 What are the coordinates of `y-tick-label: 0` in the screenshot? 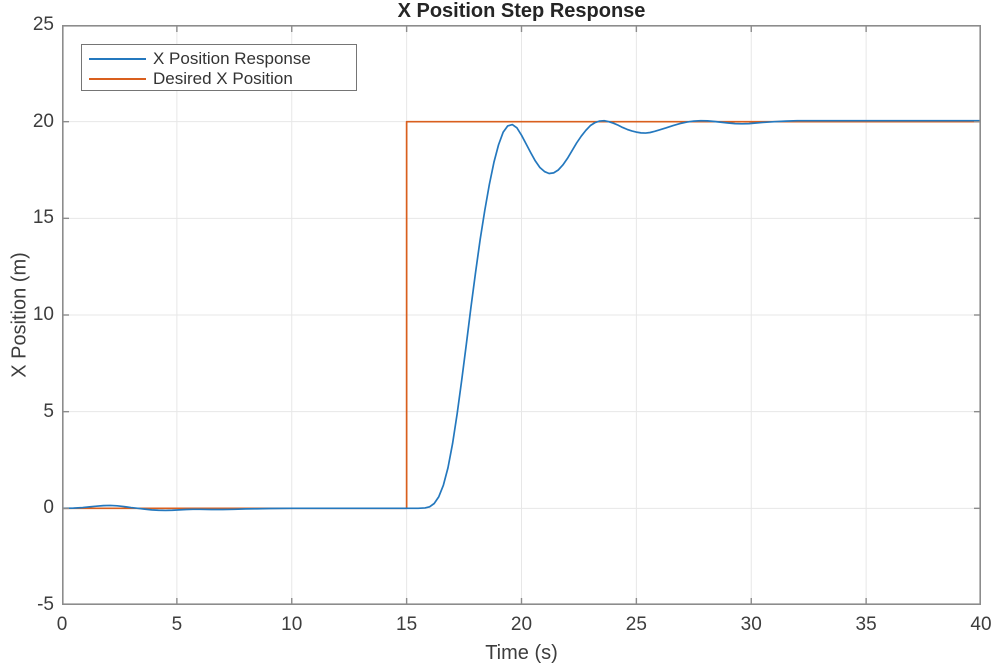 It's located at (48, 508).